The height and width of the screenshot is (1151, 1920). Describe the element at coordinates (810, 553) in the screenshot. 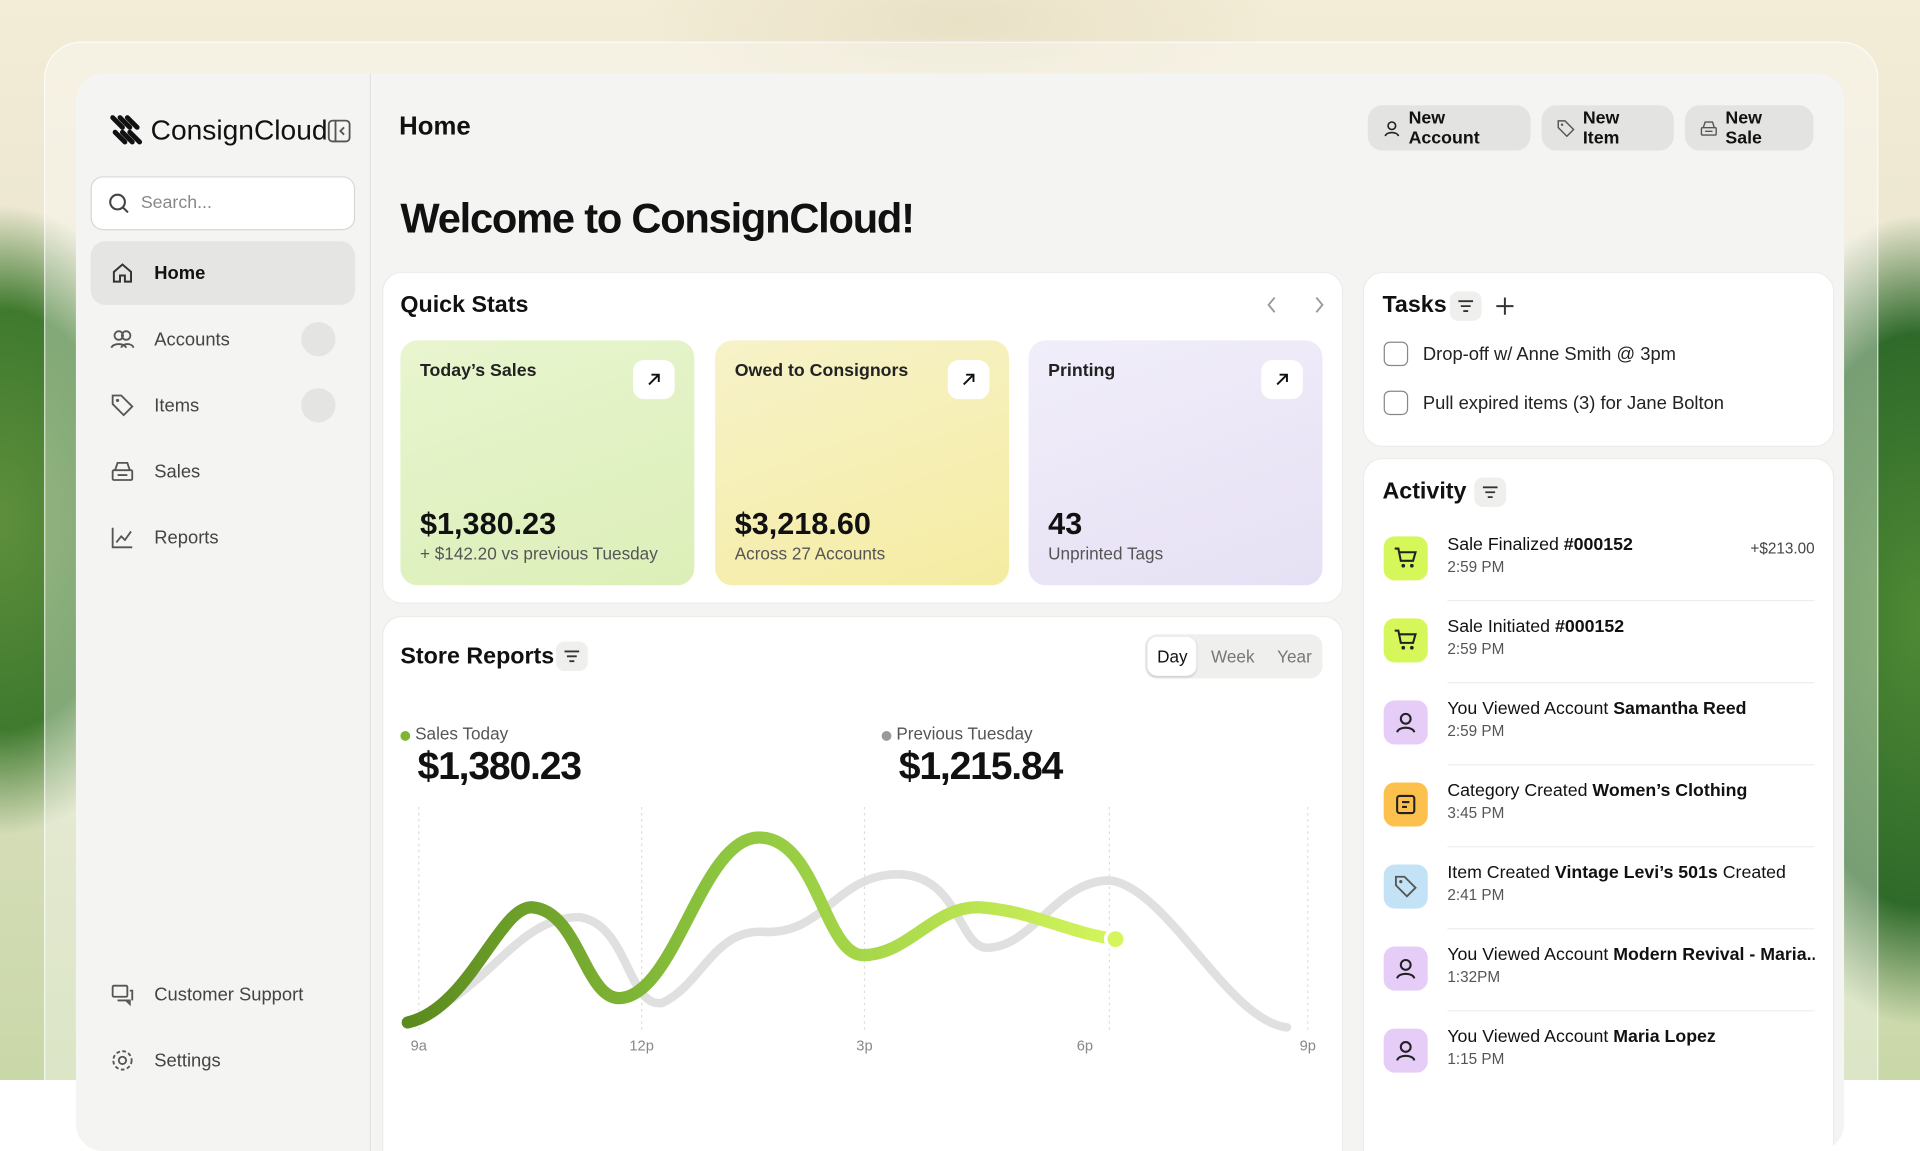

I see `stat-note: Across 27 Accounts` at that location.